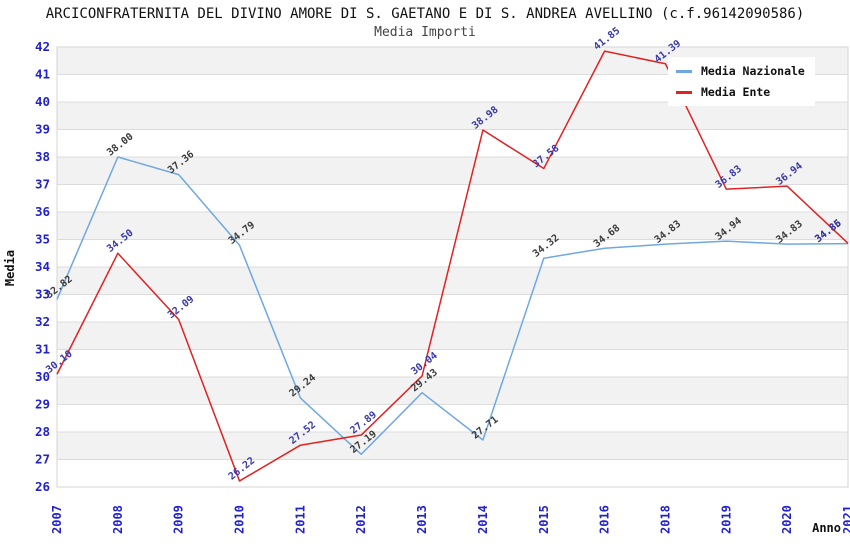 The width and height of the screenshot is (850, 550). I want to click on y-tick-label: 31, so click(42, 349).